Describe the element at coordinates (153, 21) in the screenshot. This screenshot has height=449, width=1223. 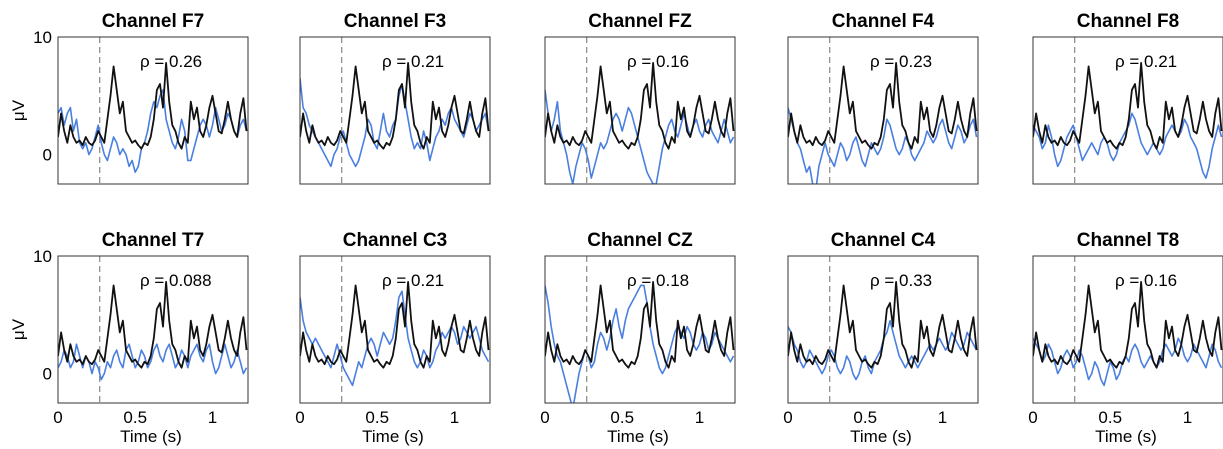
I see `panel-title: Channel F7` at that location.